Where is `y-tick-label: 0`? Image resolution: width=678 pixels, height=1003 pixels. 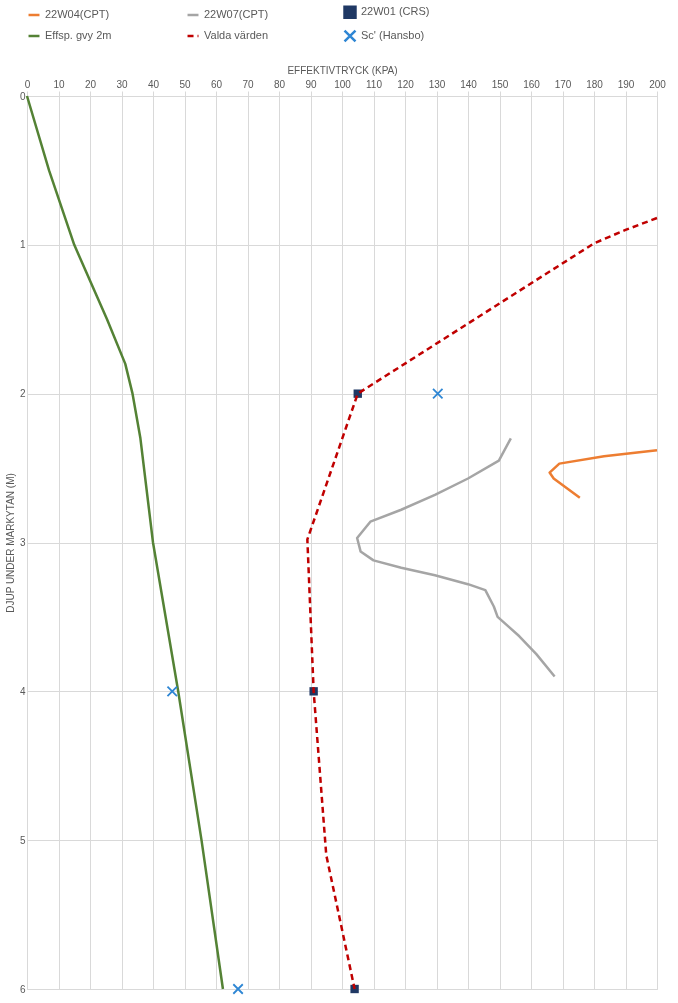
y-tick-label: 0 is located at coordinates (22, 96).